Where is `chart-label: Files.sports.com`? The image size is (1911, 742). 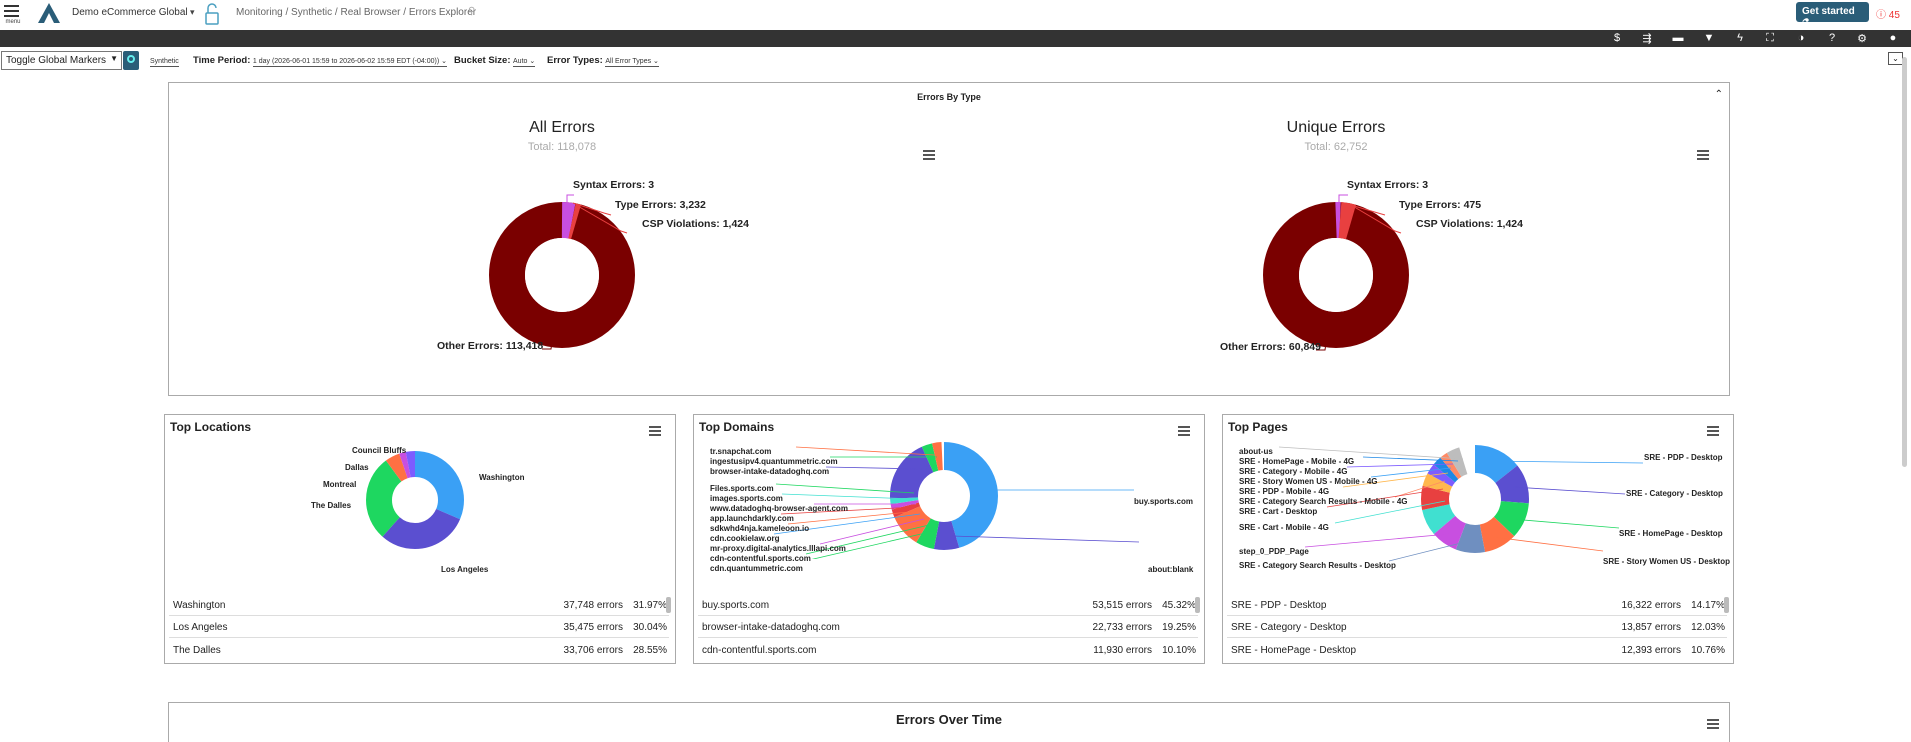
chart-label: Files.sports.com is located at coordinates (742, 488).